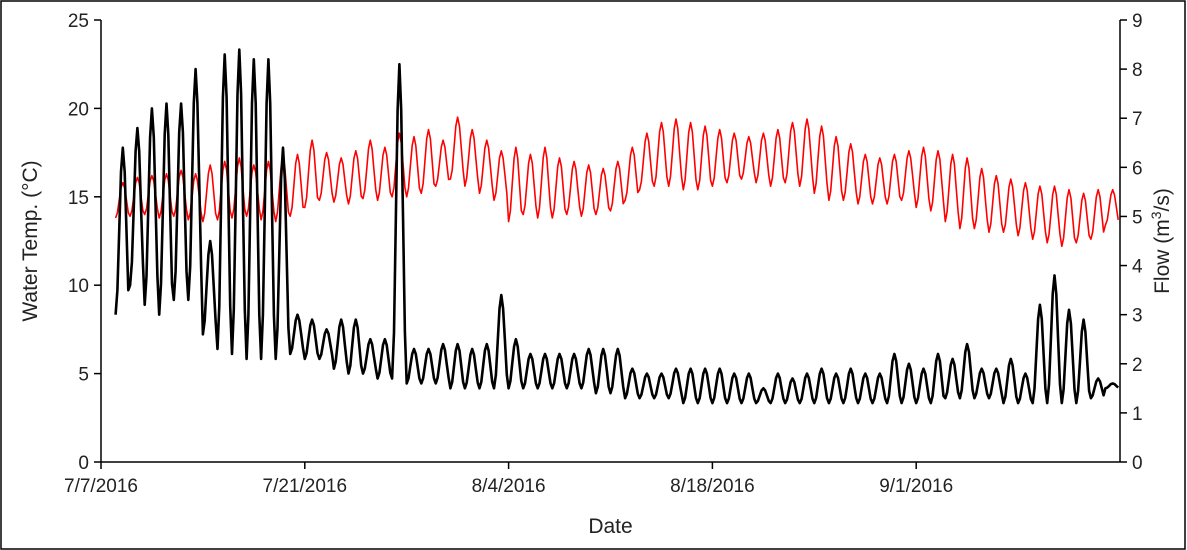 Image resolution: width=1187 pixels, height=550 pixels. Describe the element at coordinates (1137, 267) in the screenshot. I see `y-right-tick-label: 4` at that location.